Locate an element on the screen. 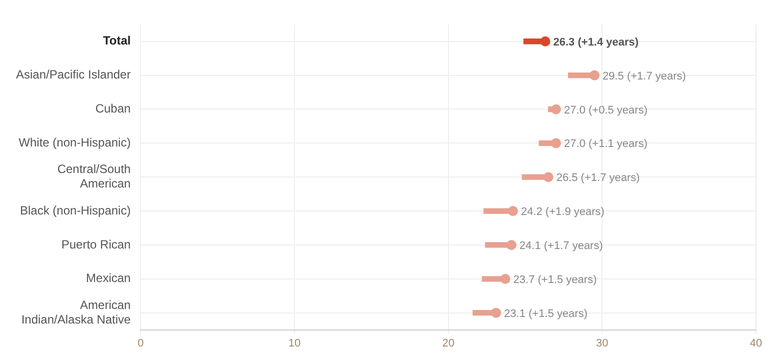  y-tick-label: Black (non-Hispanic) is located at coordinates (75, 210).